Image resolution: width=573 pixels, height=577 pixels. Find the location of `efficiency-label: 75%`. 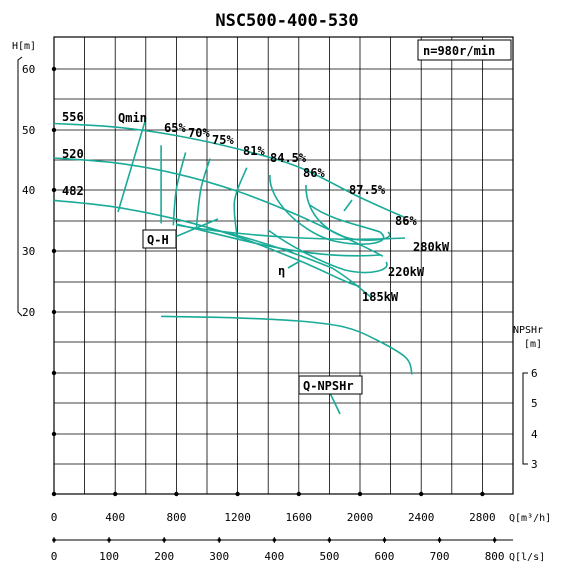

efficiency-label: 75% is located at coordinates (223, 140).